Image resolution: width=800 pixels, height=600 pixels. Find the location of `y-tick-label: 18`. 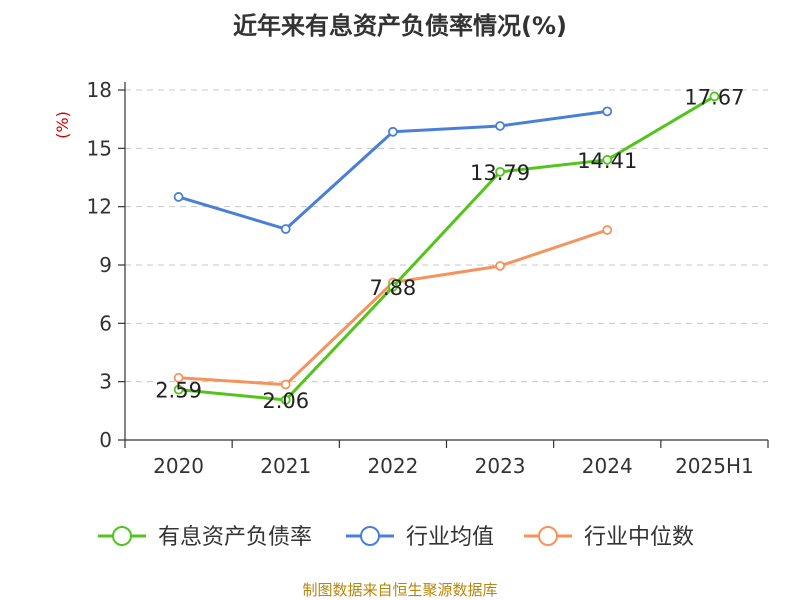

y-tick-label: 18 is located at coordinates (99, 90).